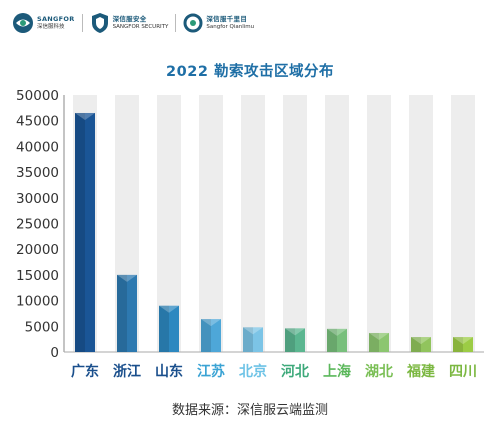 This screenshot has height=434, width=500. I want to click on x-tick-label: 河北, so click(295, 371).